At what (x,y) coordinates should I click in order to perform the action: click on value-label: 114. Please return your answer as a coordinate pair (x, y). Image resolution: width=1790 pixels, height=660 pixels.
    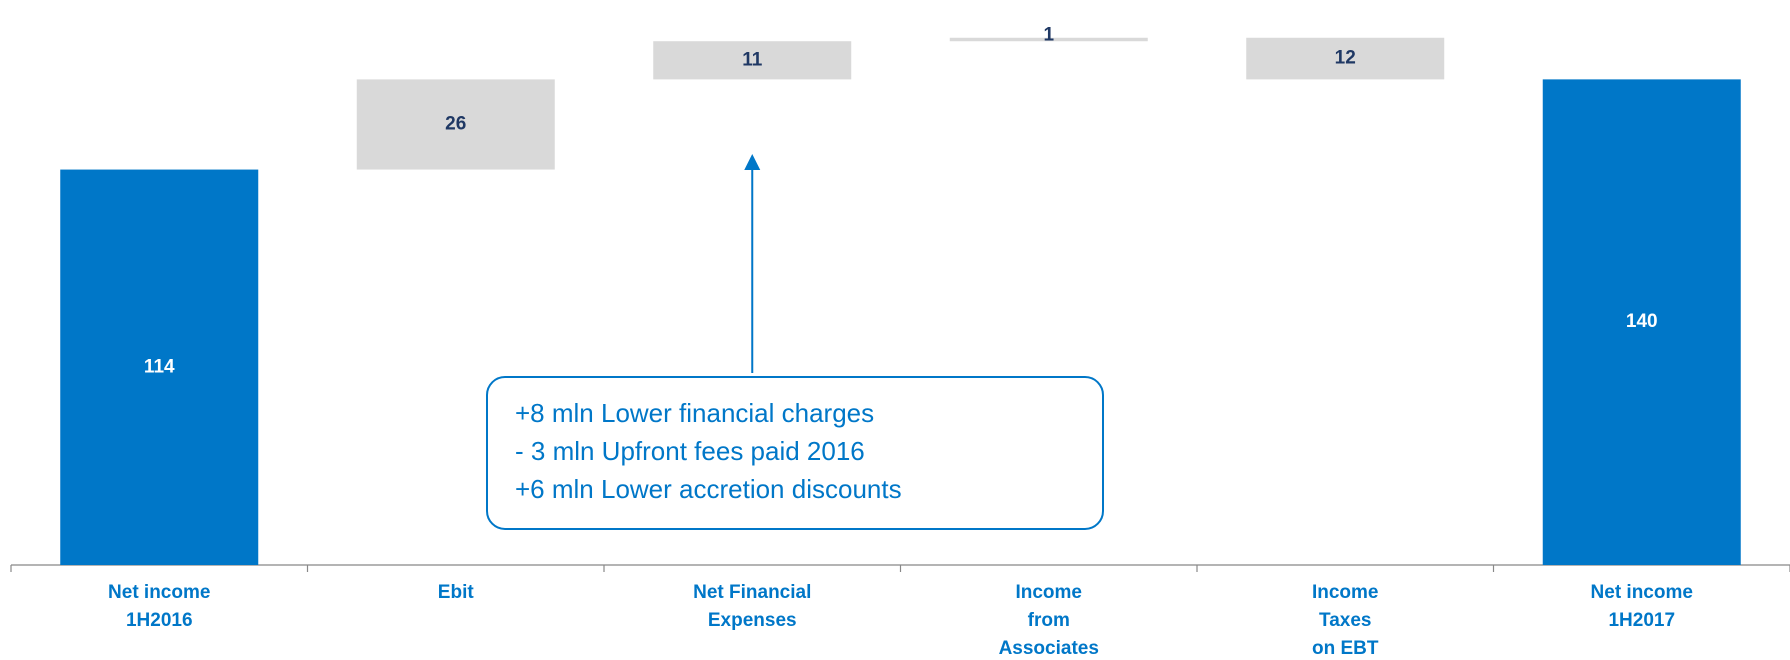
    Looking at the image, I should click on (159, 366).